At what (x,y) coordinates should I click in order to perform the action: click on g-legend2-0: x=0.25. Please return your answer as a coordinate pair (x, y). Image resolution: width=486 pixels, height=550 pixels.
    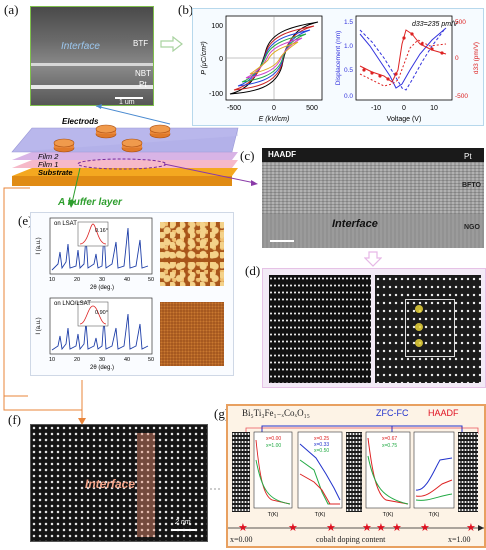
    Looking at the image, I should click on (321, 439).